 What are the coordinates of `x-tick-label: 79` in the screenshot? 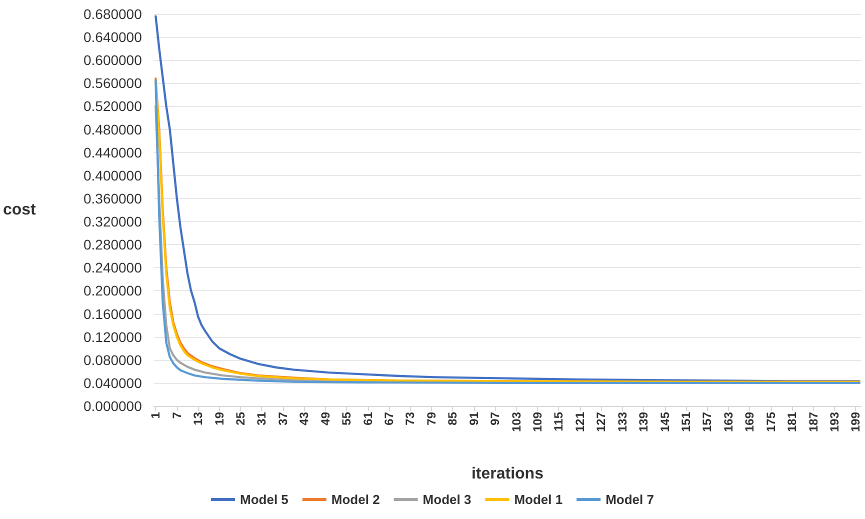 It's located at (431, 419).